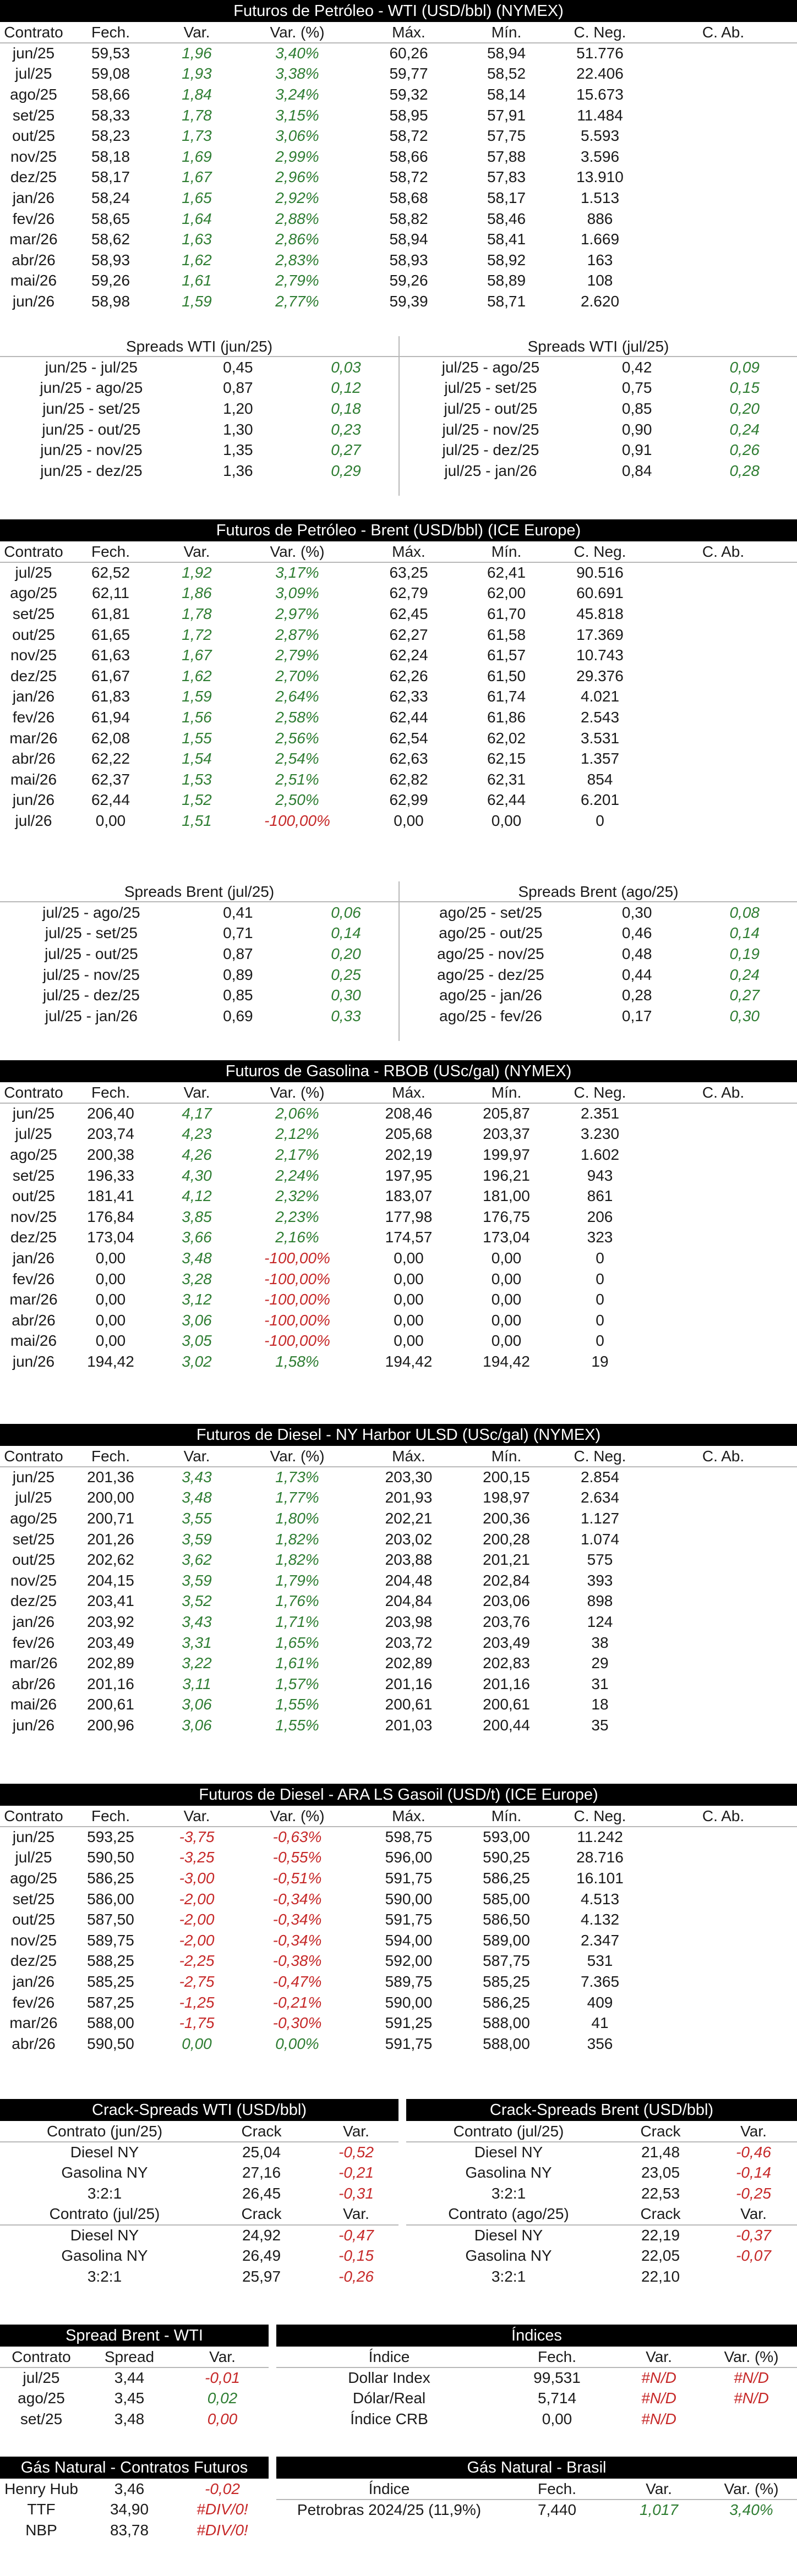 The height and width of the screenshot is (2576, 797). I want to click on table-cell: abr/26, so click(34, 259).